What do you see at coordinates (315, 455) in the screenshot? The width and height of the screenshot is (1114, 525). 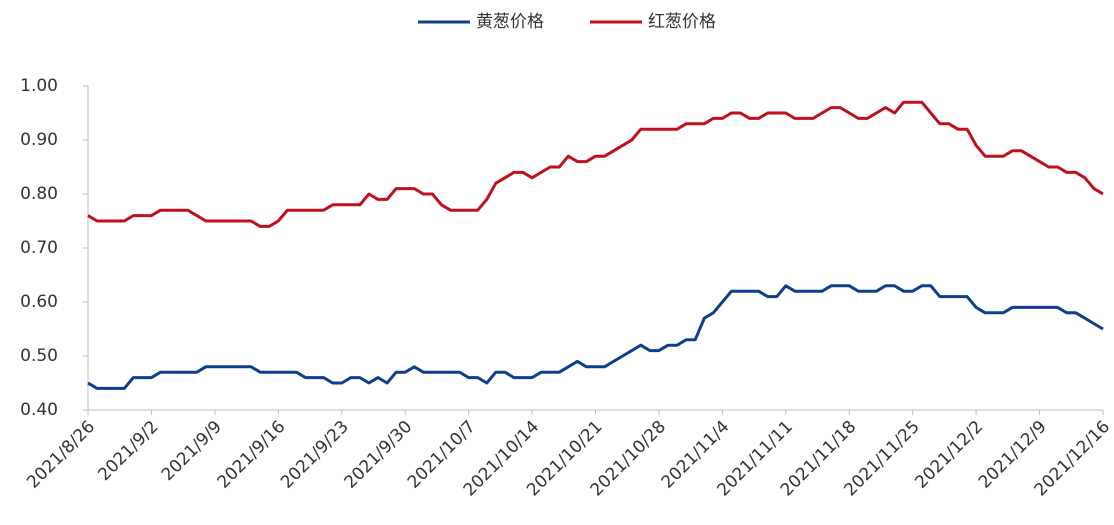 I see `x-tick-label: 2021/9/23` at bounding box center [315, 455].